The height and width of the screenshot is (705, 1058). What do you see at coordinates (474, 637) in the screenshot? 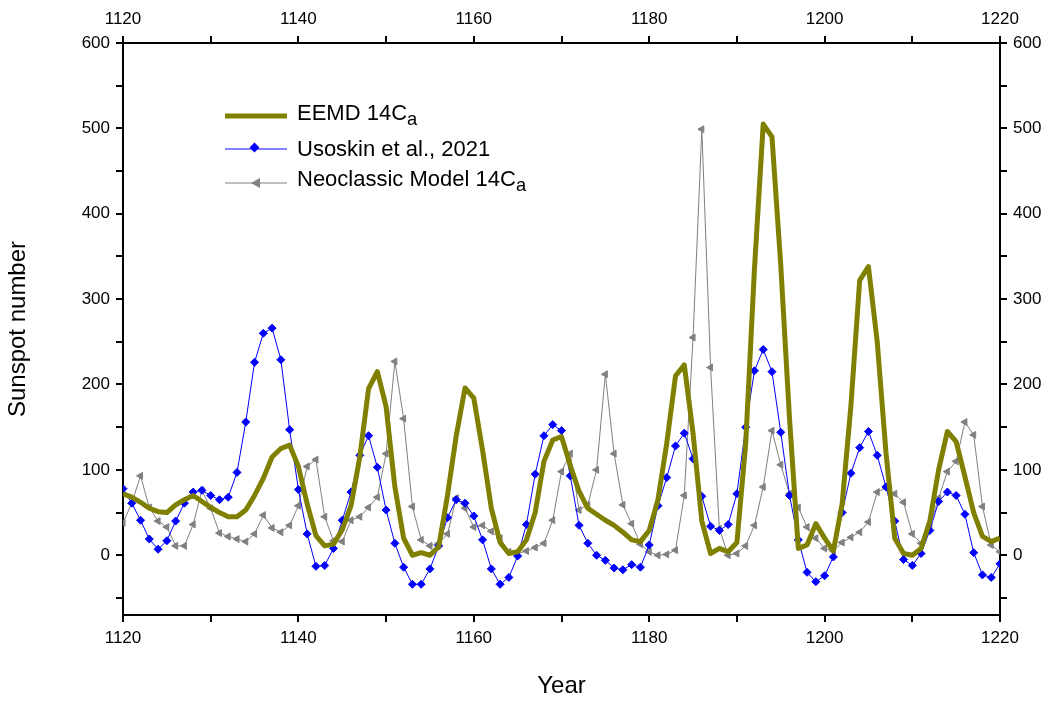
I see `x-tick-label: 1160` at bounding box center [474, 637].